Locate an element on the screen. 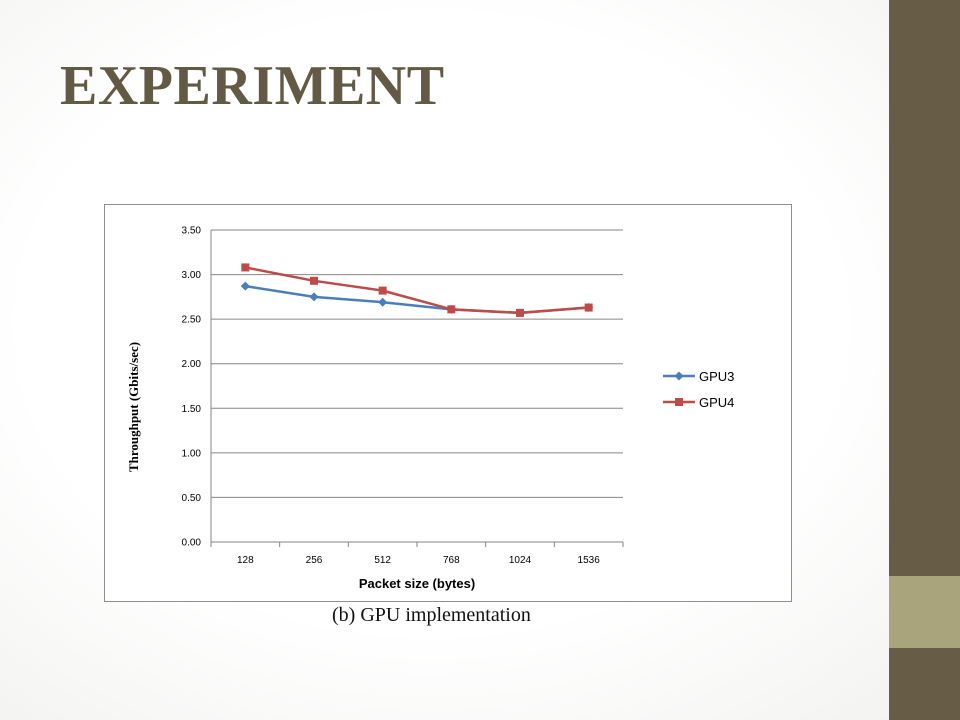 This screenshot has height=720, width=960. series-line-gpu4 is located at coordinates (417, 290).